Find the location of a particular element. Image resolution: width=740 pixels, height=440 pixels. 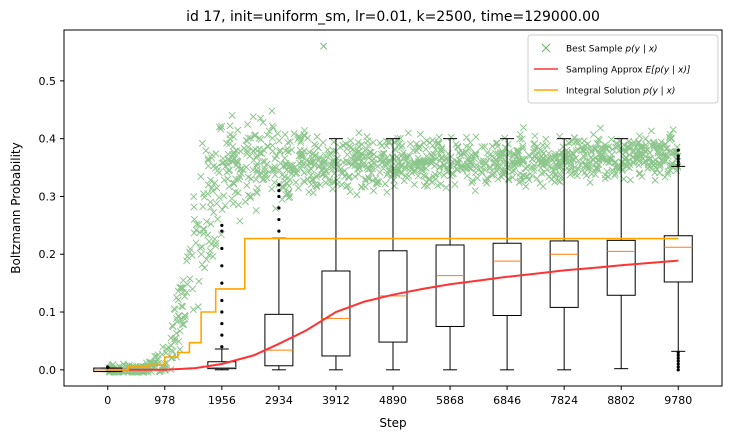

legend-label: Best Sample p(y | x) is located at coordinates (612, 50).